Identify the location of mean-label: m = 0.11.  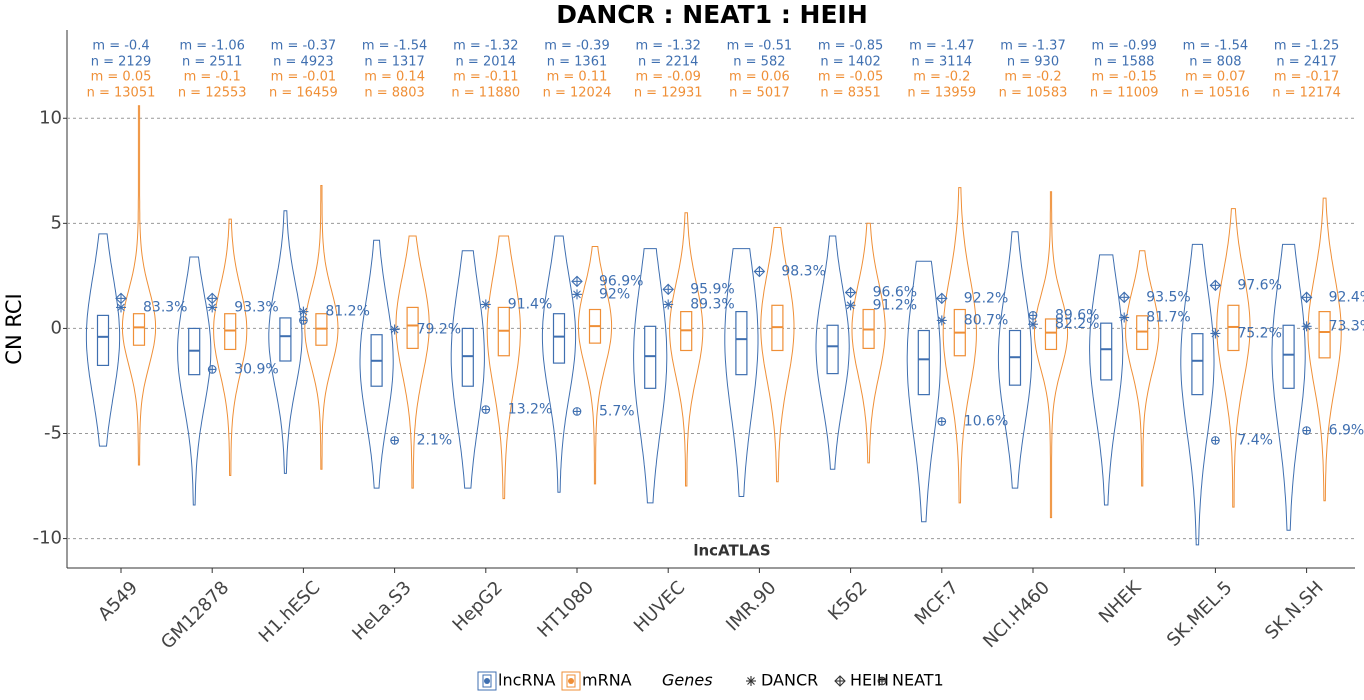
(577, 77).